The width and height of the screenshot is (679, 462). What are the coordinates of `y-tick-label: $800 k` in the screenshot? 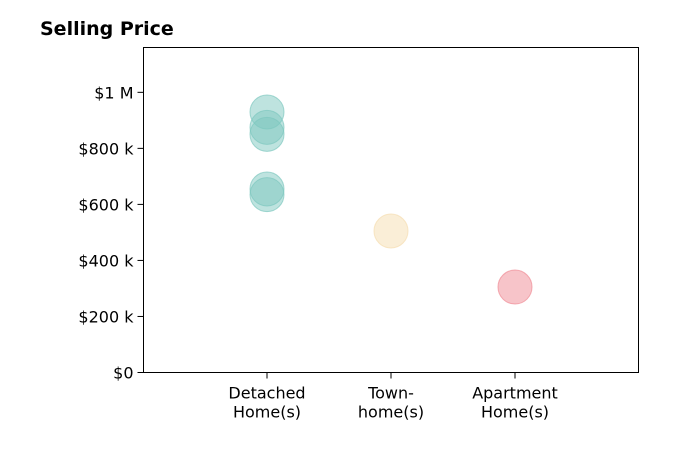 It's located at (106, 148).